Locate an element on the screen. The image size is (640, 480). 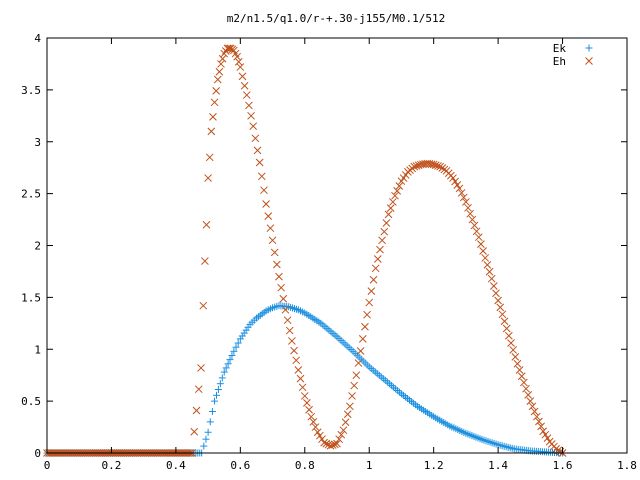
y-tick-label: 4 is located at coordinates (37, 38).